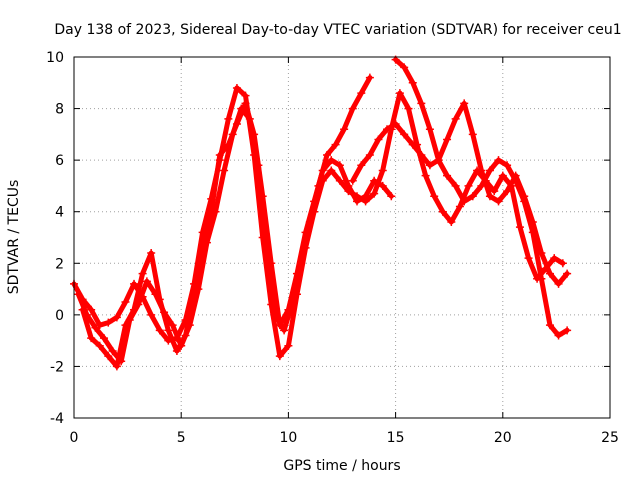 The image size is (640, 480). I want to click on series-line, so click(460, 193).